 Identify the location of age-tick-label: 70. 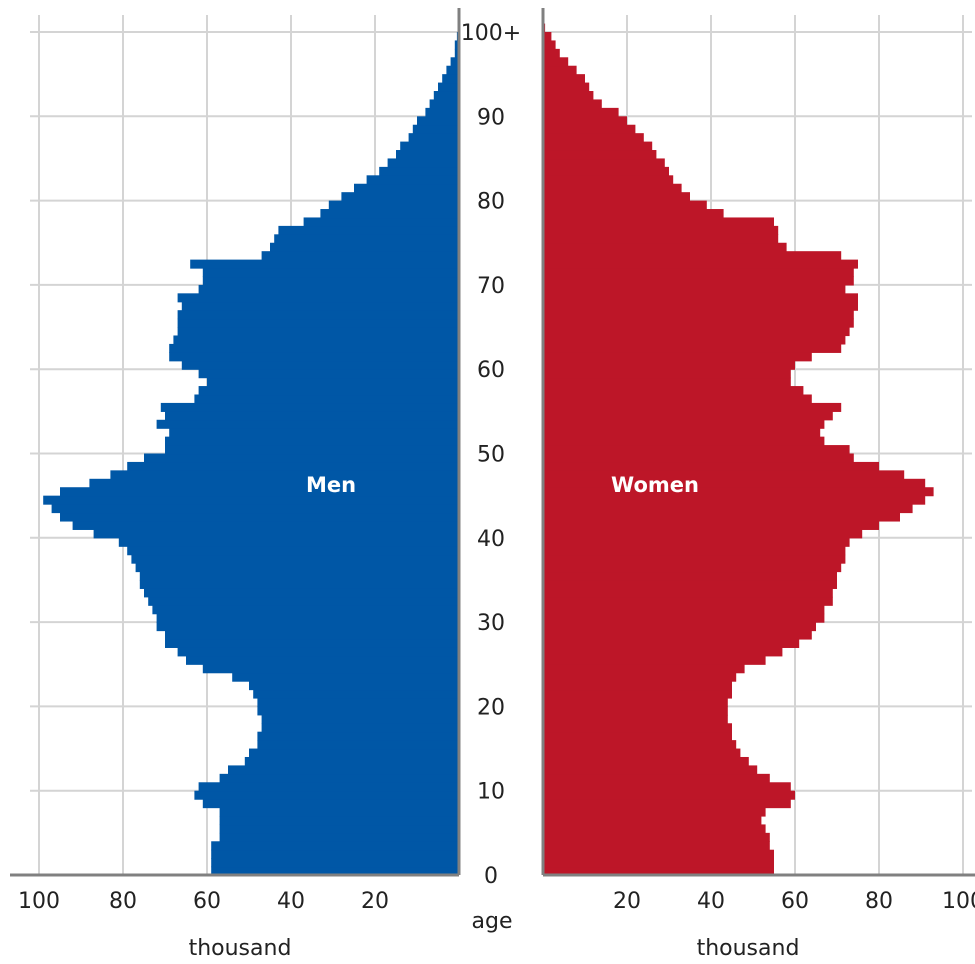
(491, 286).